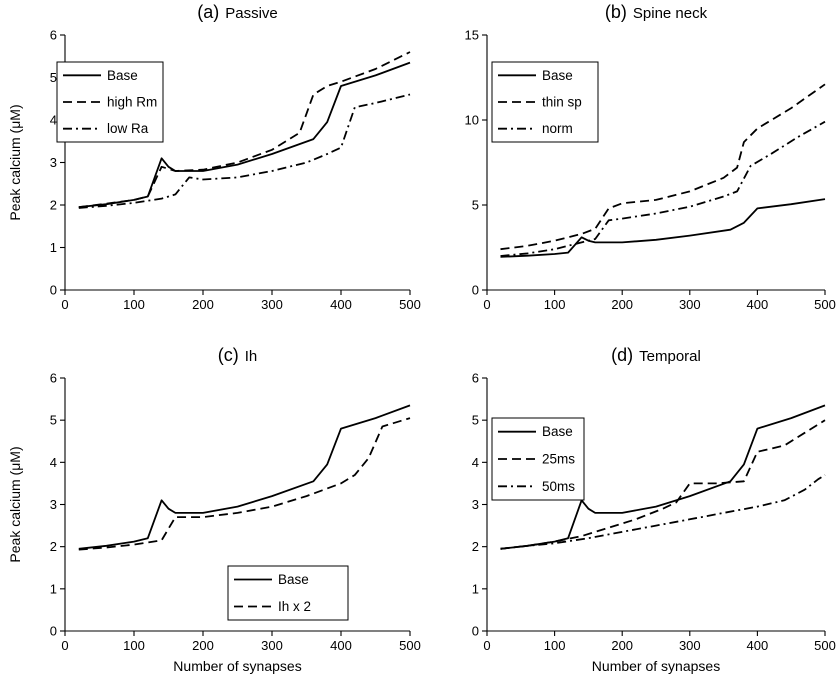 The height and width of the screenshot is (681, 840). What do you see at coordinates (663, 188) in the screenshot?
I see `series-line-norm` at bounding box center [663, 188].